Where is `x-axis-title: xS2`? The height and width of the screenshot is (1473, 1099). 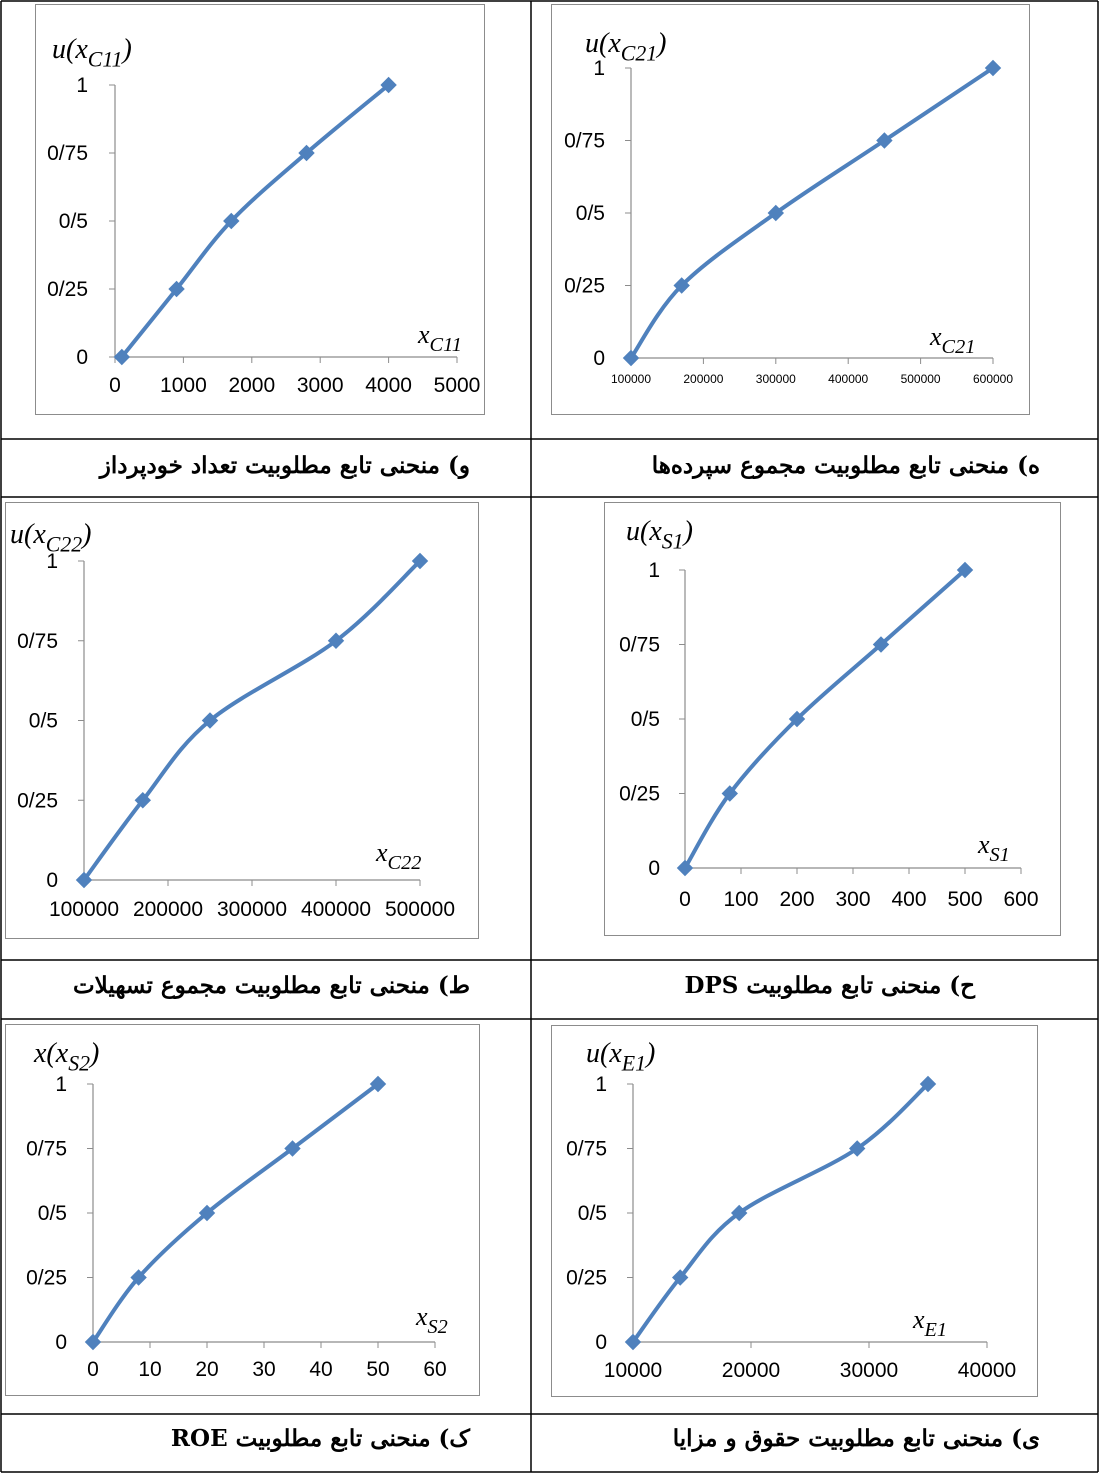
x-axis-title: xS2 is located at coordinates (431, 1320).